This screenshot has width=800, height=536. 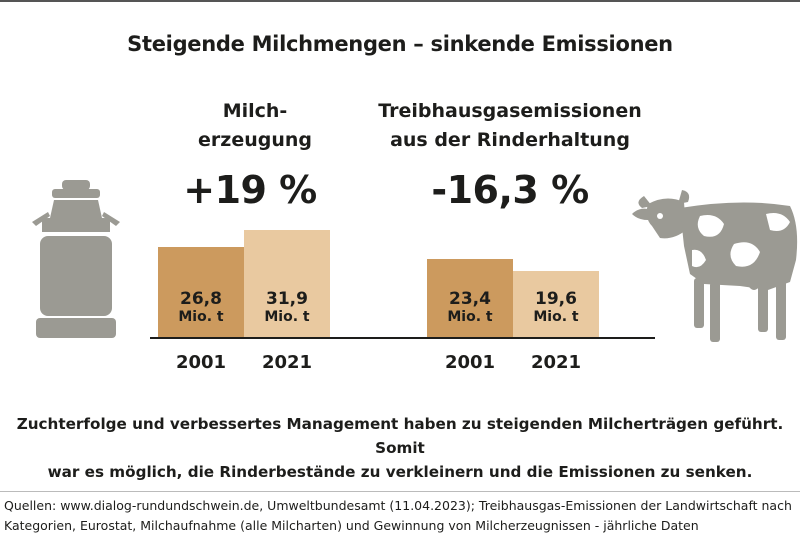 I want to click on source-divider, so click(x=400, y=491).